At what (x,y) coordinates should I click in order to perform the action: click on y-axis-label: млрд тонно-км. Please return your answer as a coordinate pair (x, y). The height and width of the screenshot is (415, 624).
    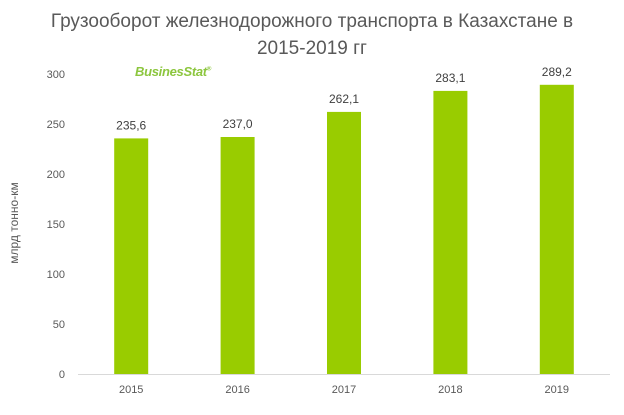
    Looking at the image, I should click on (14, 222).